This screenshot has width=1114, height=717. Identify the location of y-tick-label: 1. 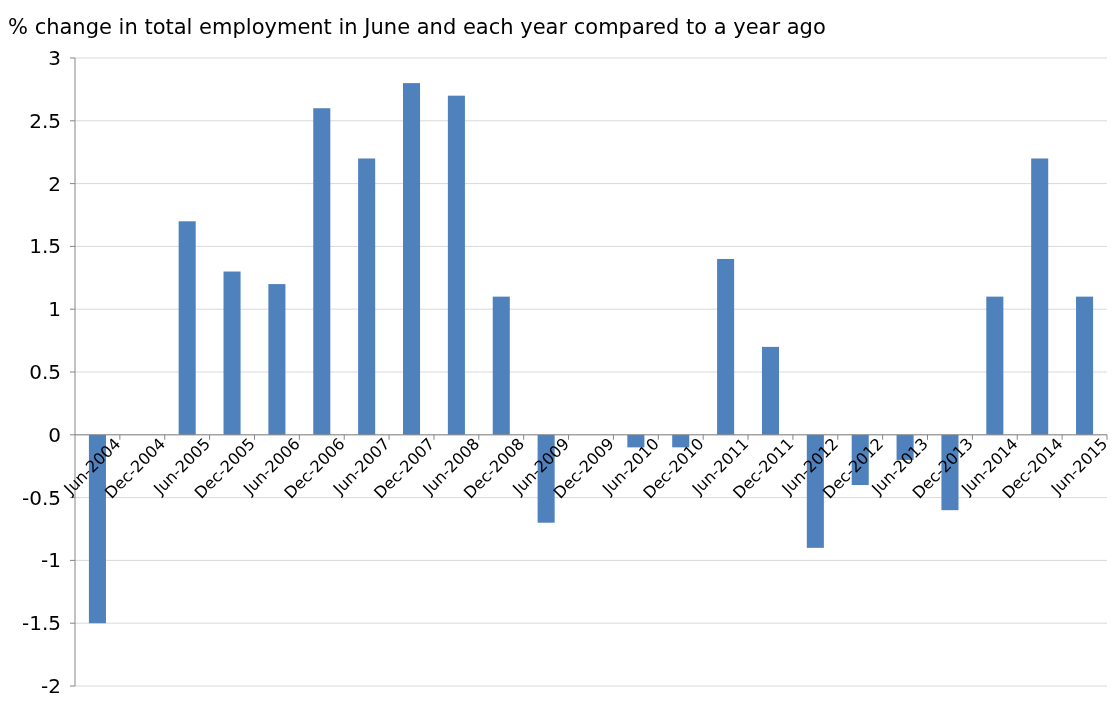
(54, 309).